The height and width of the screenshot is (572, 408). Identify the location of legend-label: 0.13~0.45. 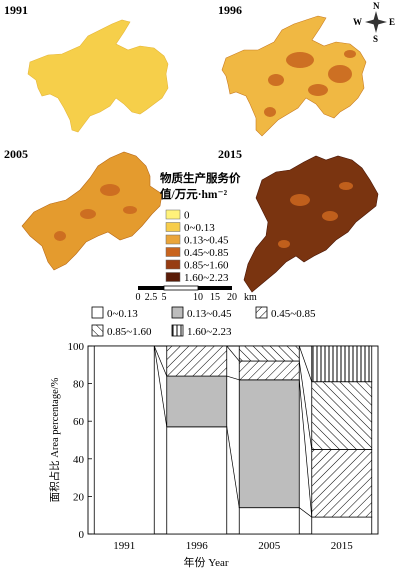
(206, 241).